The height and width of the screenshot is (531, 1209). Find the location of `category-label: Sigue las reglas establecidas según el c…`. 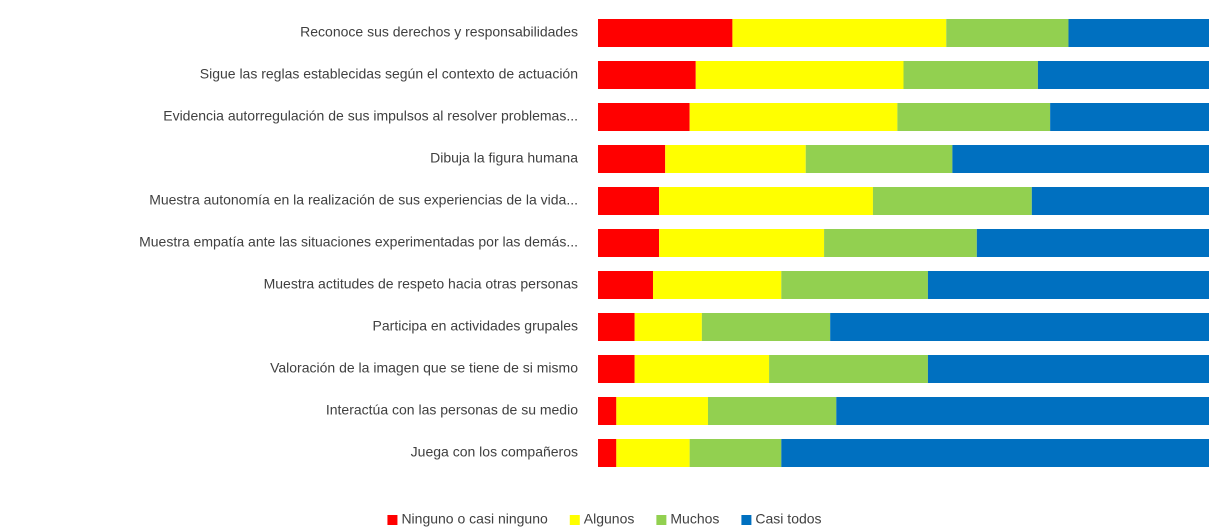

category-label: Sigue las reglas establecidas según el c… is located at coordinates (389, 74).